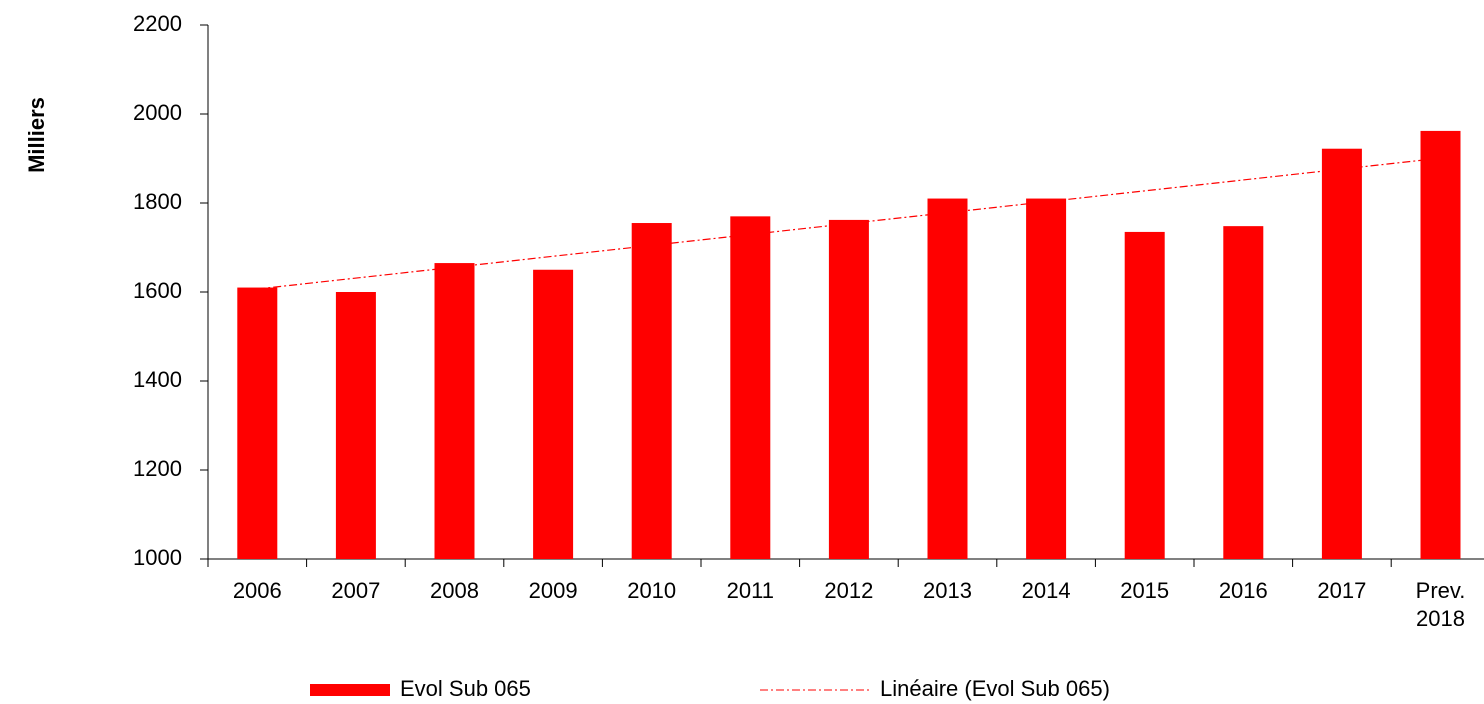  I want to click on x-tick-label: 2017, so click(1342, 590).